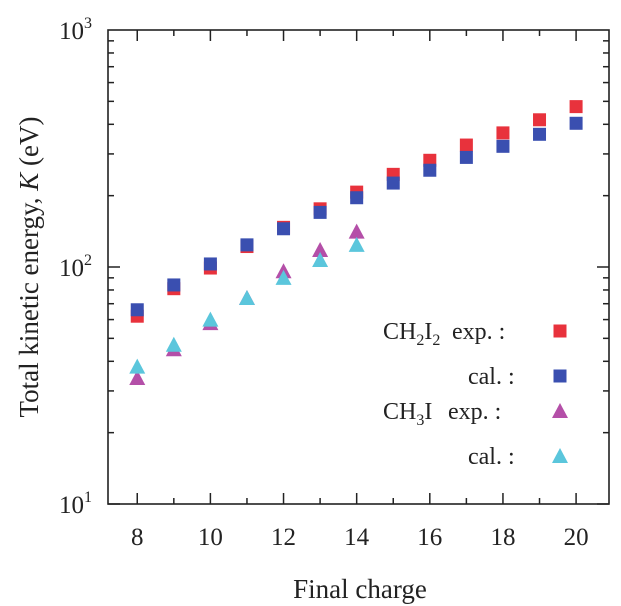  What do you see at coordinates (29, 144) in the screenshot?
I see `y-axis-title-unit: (eV)` at bounding box center [29, 144].